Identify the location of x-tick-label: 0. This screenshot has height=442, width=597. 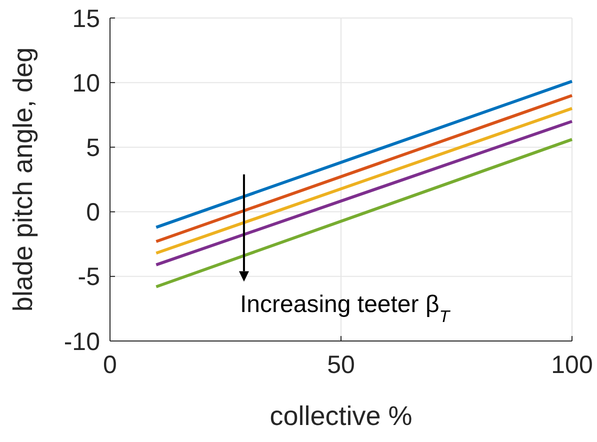
(110, 365).